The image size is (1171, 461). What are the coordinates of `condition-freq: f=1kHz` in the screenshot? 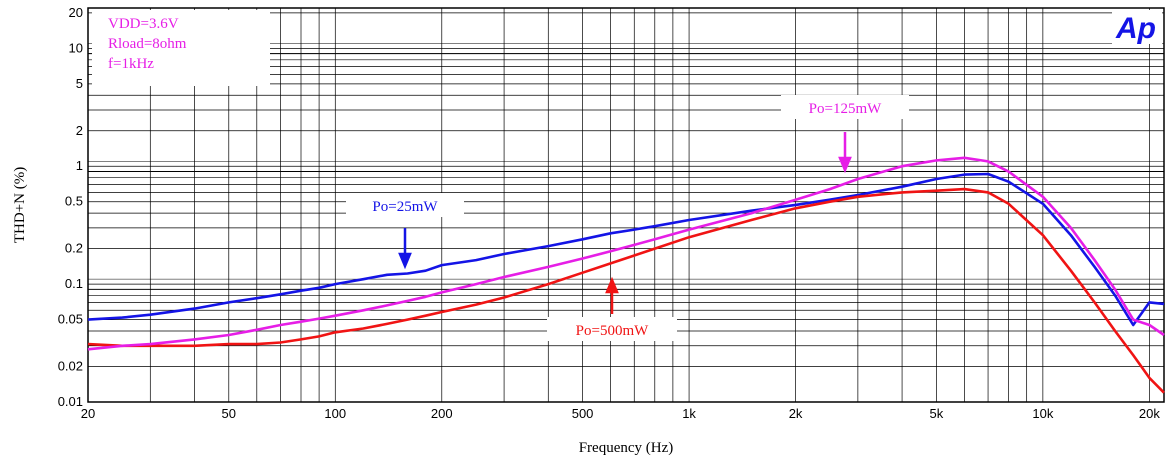 It's located at (131, 64).